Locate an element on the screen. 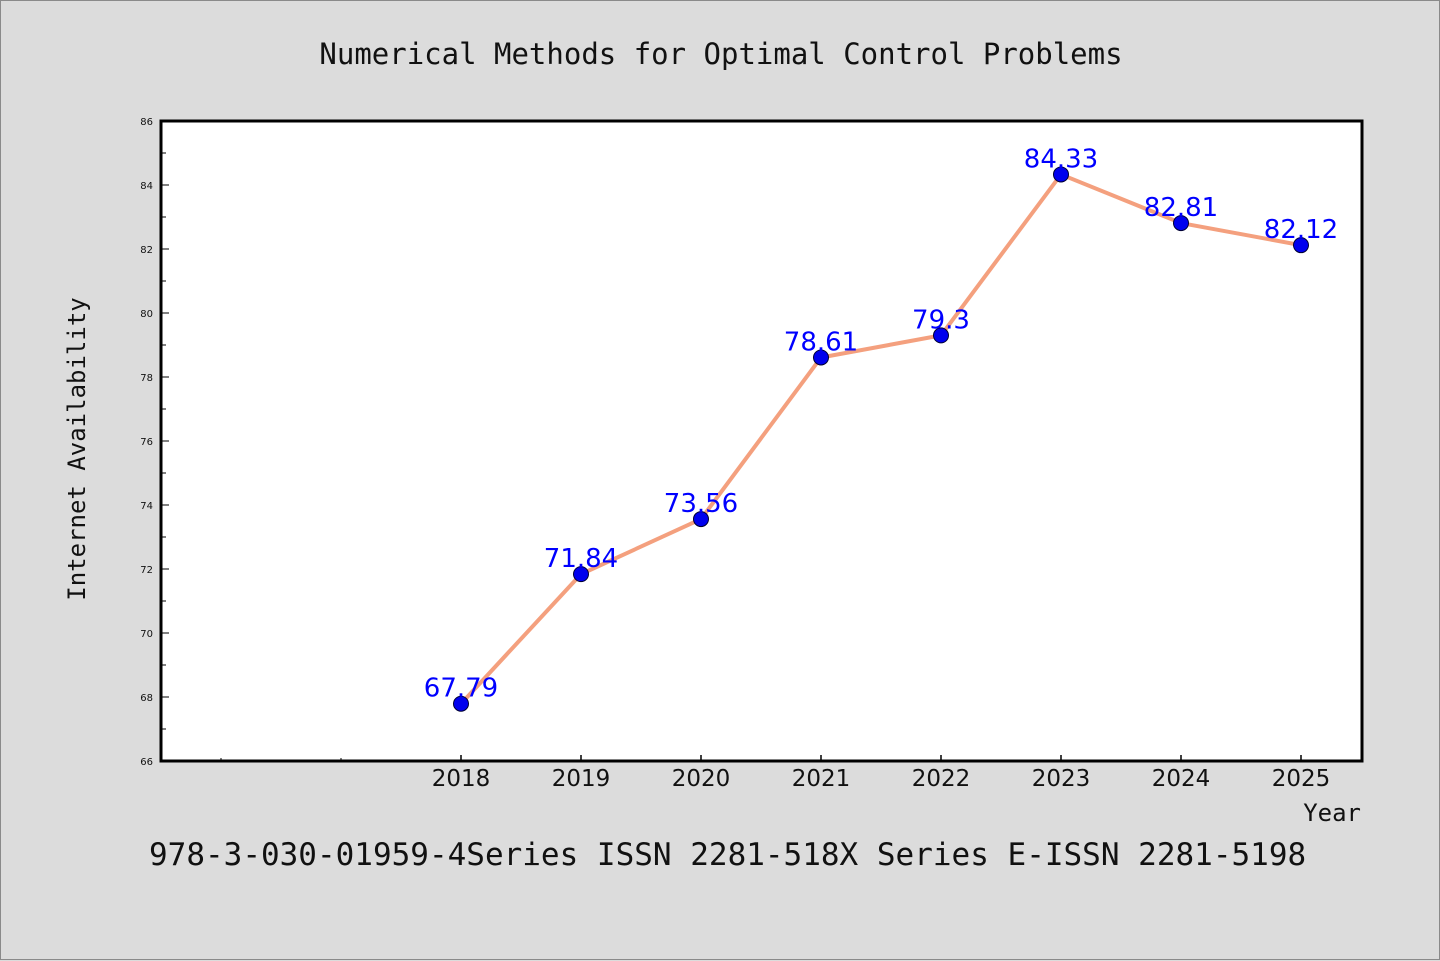 The height and width of the screenshot is (961, 1440). y-tick-label: 80 is located at coordinates (146, 314).